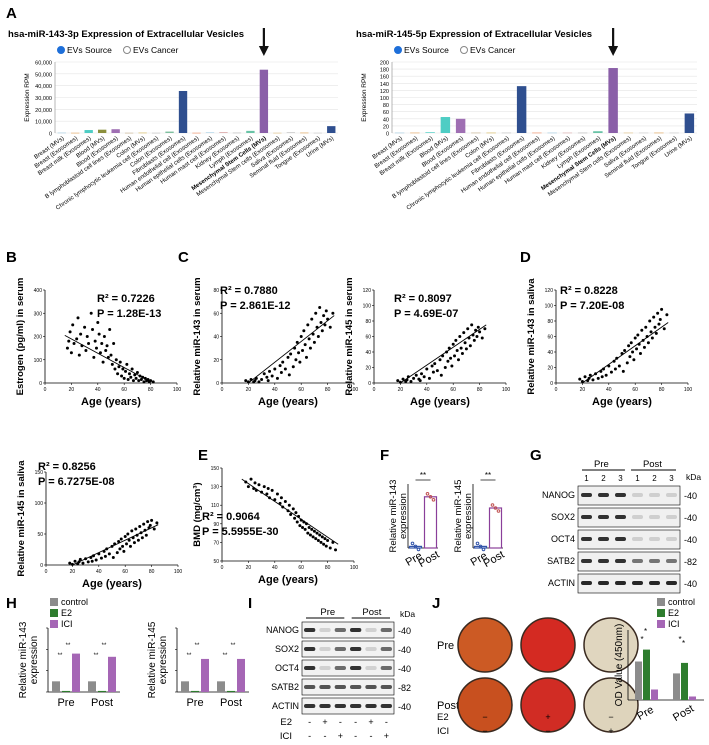  Describe the element at coordinates (11, 13) in the screenshot. I see `panel-letter-A: A` at that location.